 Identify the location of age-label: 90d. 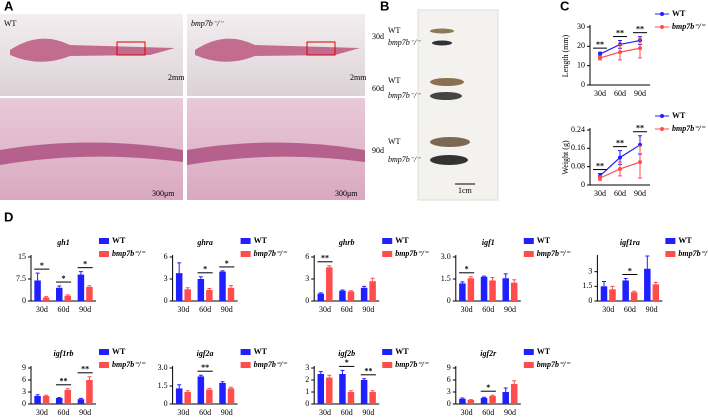
(378, 150).